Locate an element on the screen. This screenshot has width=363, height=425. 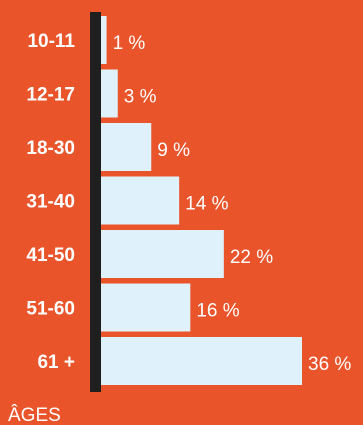
y-axis-label: ÂGES is located at coordinates (34, 414).